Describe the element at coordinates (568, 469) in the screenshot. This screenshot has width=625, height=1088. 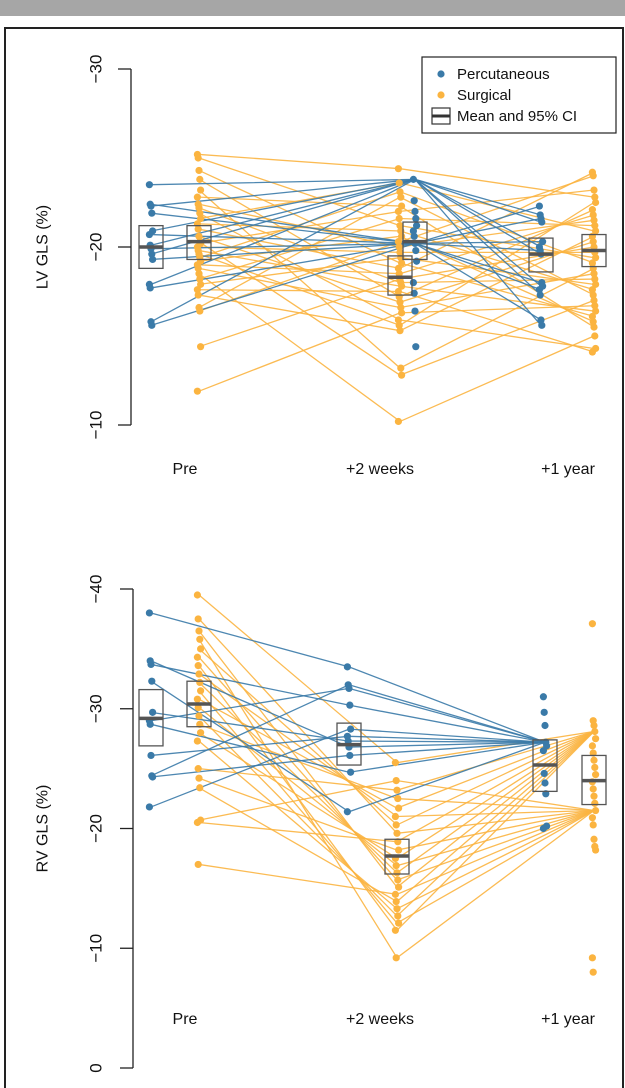
I see `x-category-label: +1 year` at that location.